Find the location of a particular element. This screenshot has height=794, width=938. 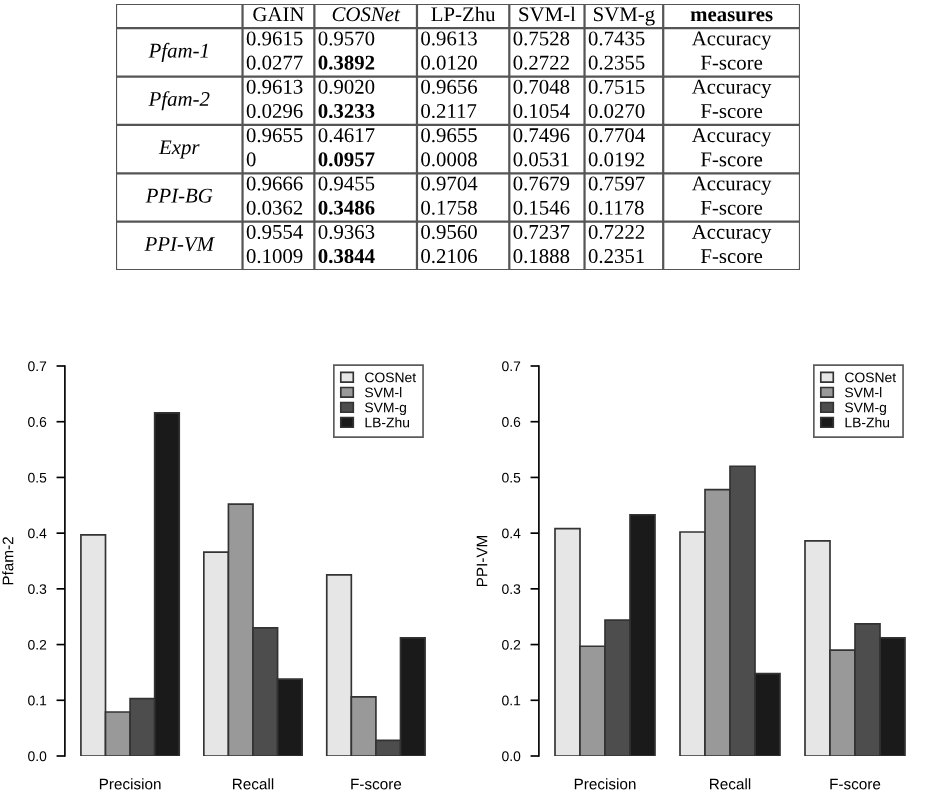

text: 0.2722 is located at coordinates (541, 62).